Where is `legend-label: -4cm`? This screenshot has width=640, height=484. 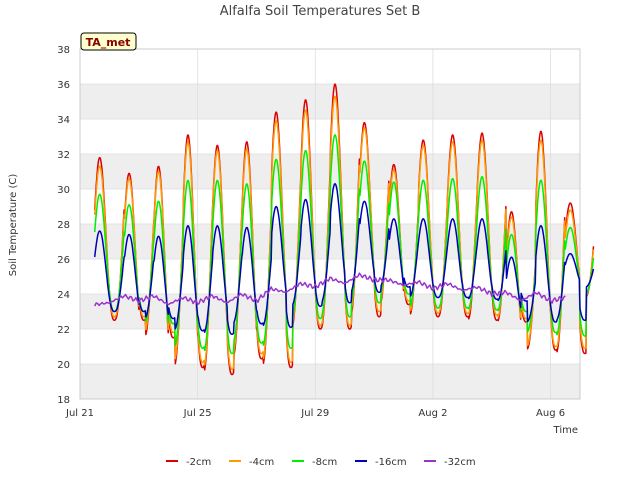 legend-label: -4cm is located at coordinates (261, 462).